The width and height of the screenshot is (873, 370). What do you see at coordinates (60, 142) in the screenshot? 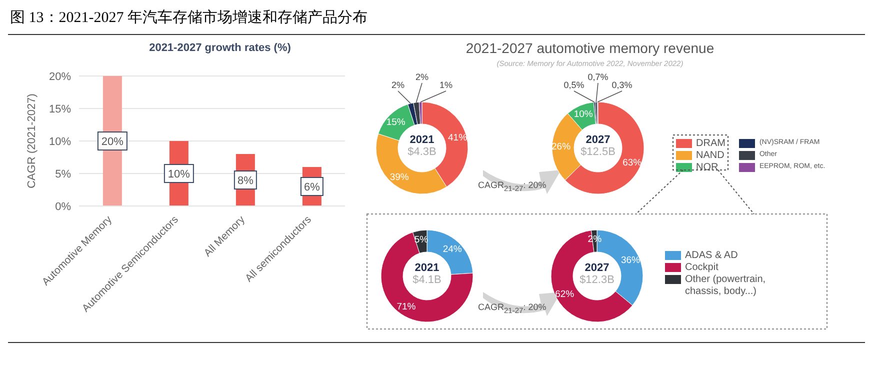
I see `y-tick-label: 10%` at bounding box center [60, 142].